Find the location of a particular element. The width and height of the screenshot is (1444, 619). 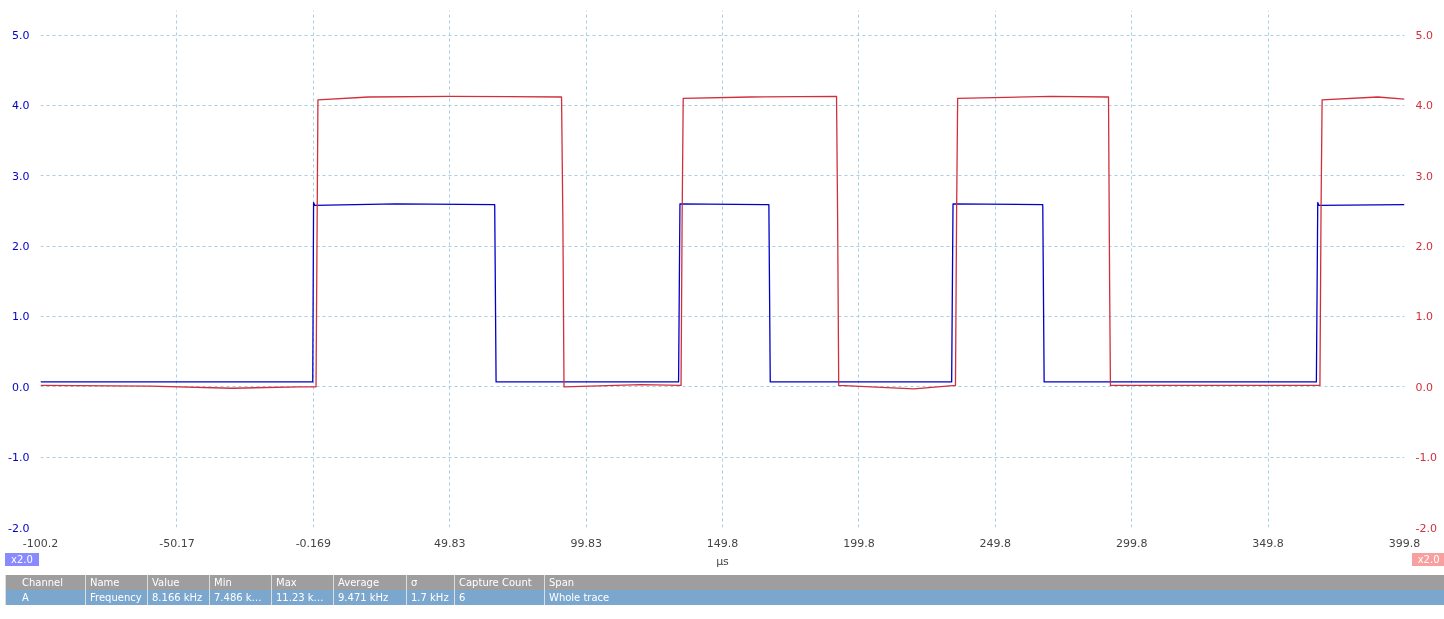

text: 1.7 kHz is located at coordinates (430, 597).